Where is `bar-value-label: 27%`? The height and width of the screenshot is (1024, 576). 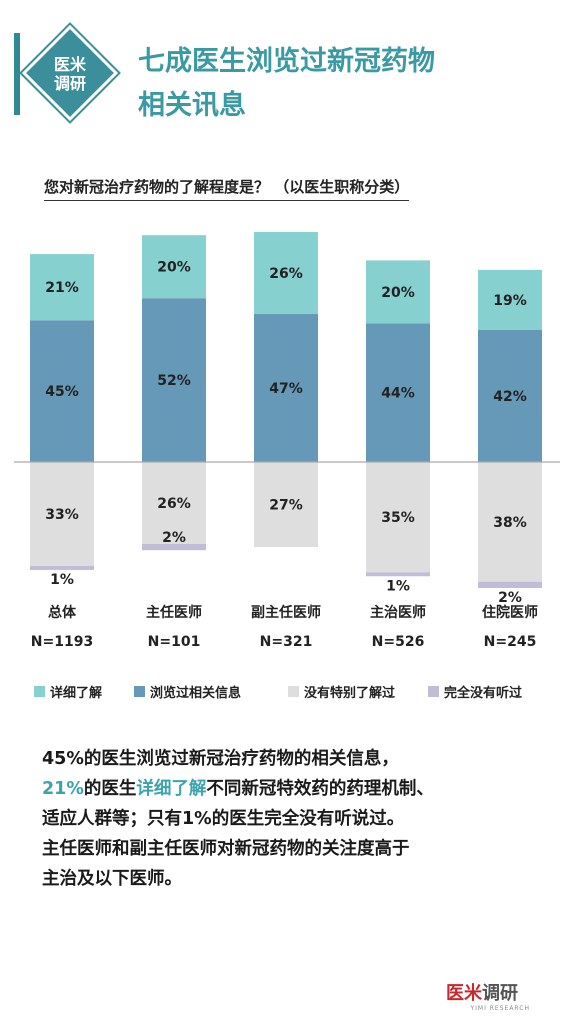 bar-value-label: 27% is located at coordinates (286, 506).